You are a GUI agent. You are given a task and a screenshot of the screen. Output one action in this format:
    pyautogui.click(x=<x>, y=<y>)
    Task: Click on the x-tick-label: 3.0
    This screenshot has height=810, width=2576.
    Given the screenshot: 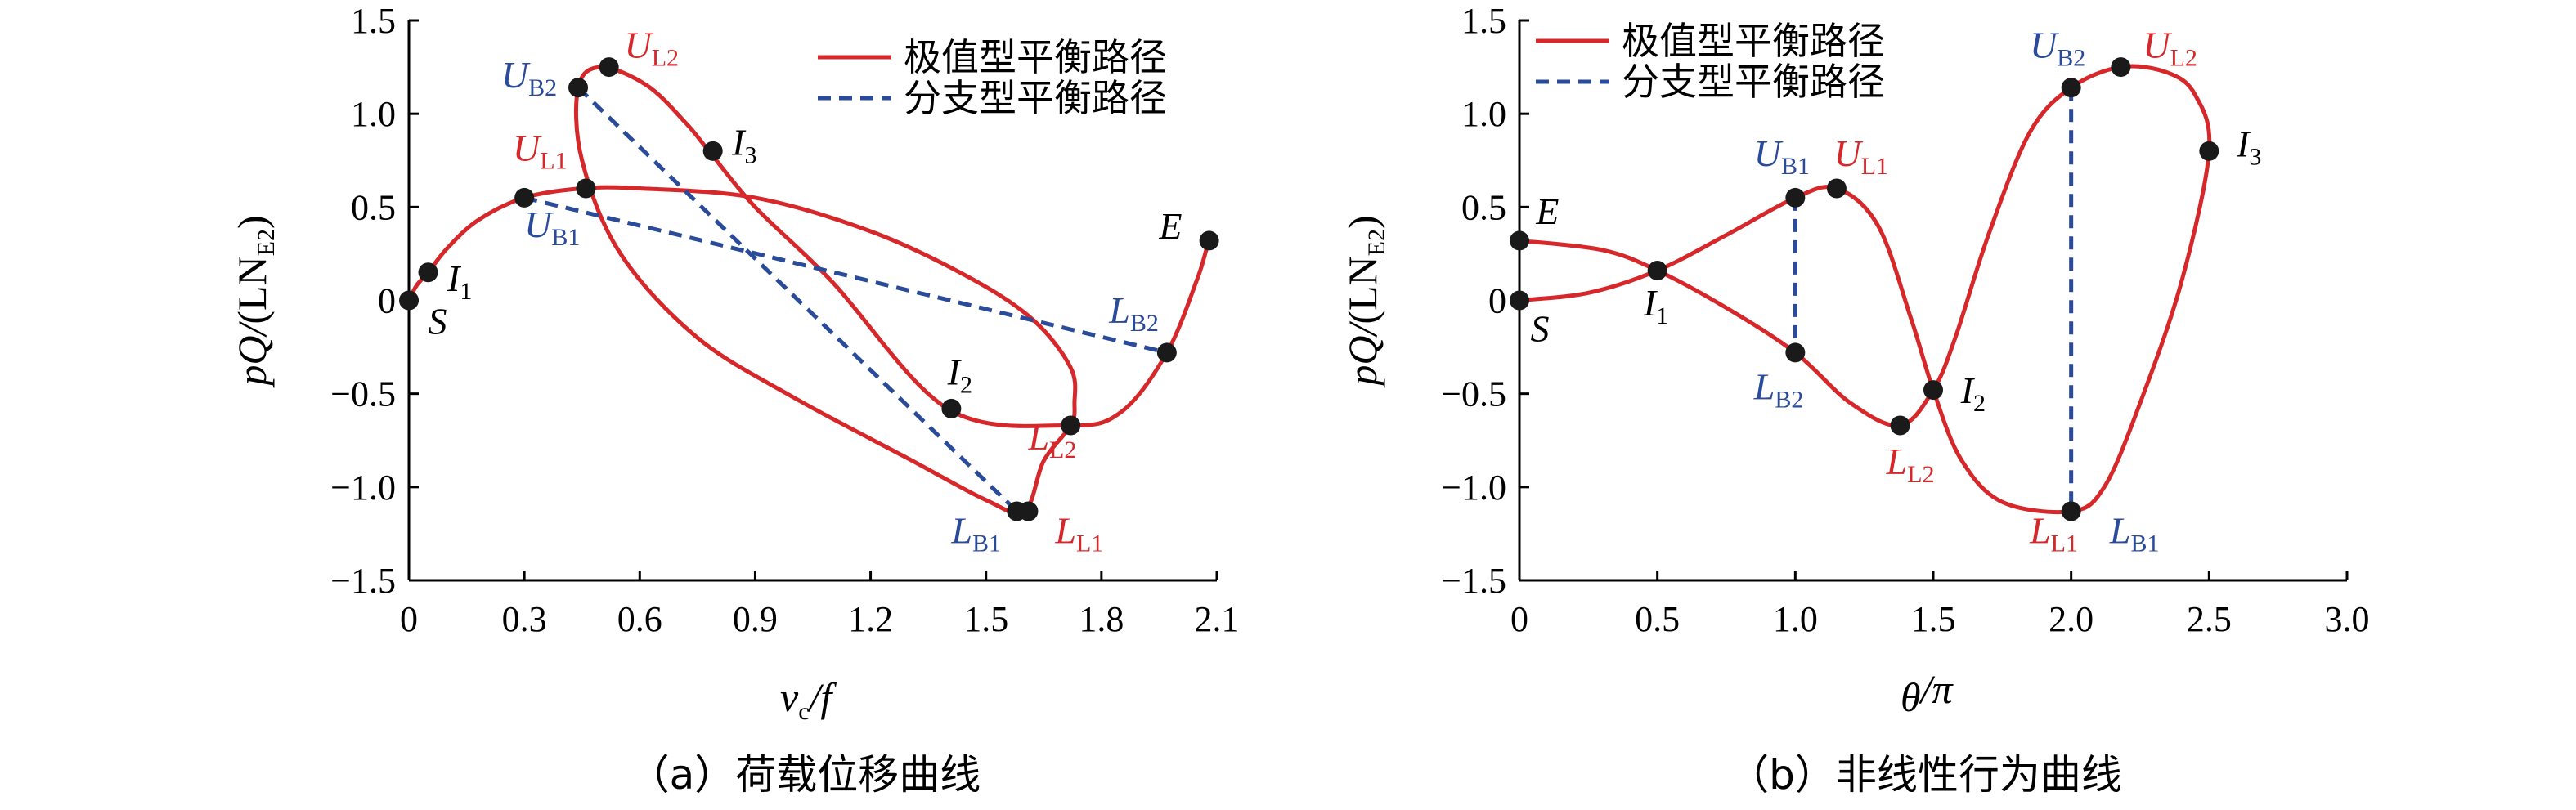 What is the action you would take?
    pyautogui.click(x=2348, y=619)
    